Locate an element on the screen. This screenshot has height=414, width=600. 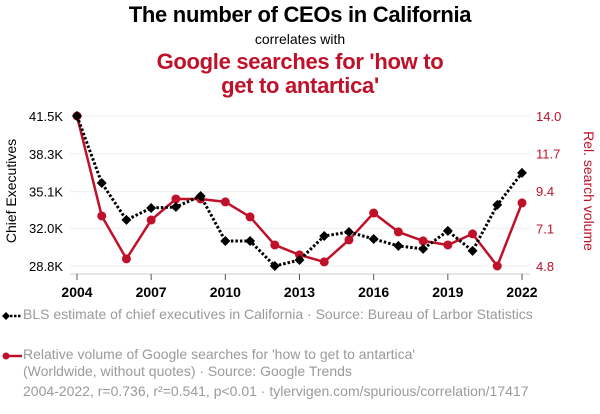
y-right-axis-label: Rel. search volume is located at coordinates (589, 191).